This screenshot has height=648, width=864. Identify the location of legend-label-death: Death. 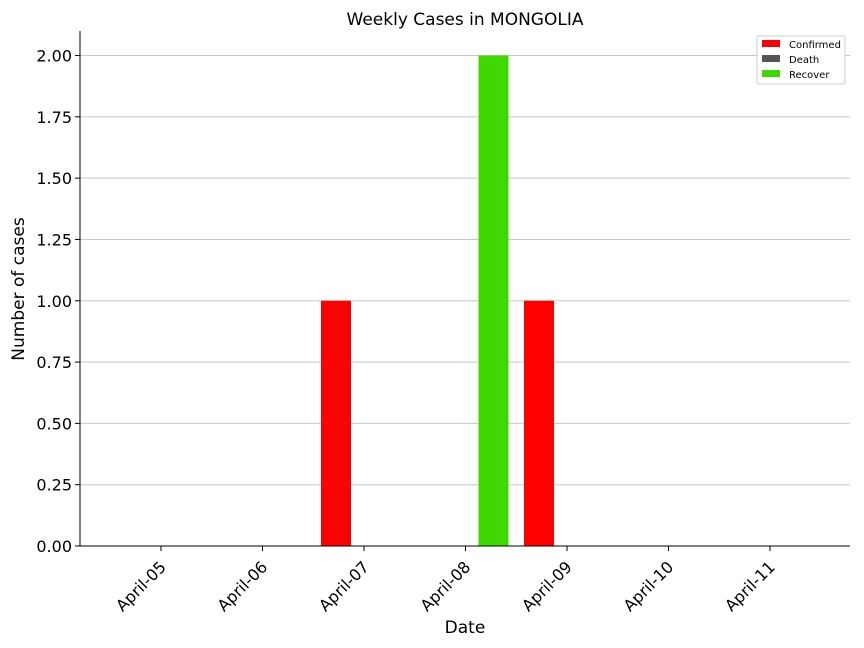
(804, 60).